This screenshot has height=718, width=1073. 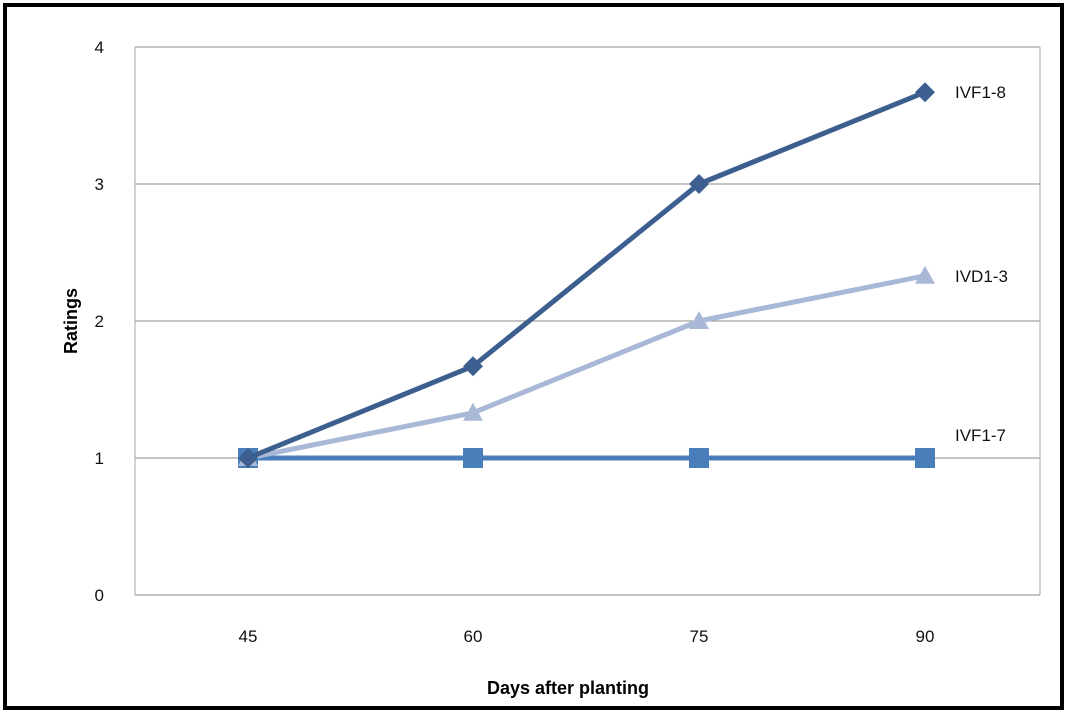 I want to click on series-label-ivf1-7: IVF1-7, so click(x=980, y=435).